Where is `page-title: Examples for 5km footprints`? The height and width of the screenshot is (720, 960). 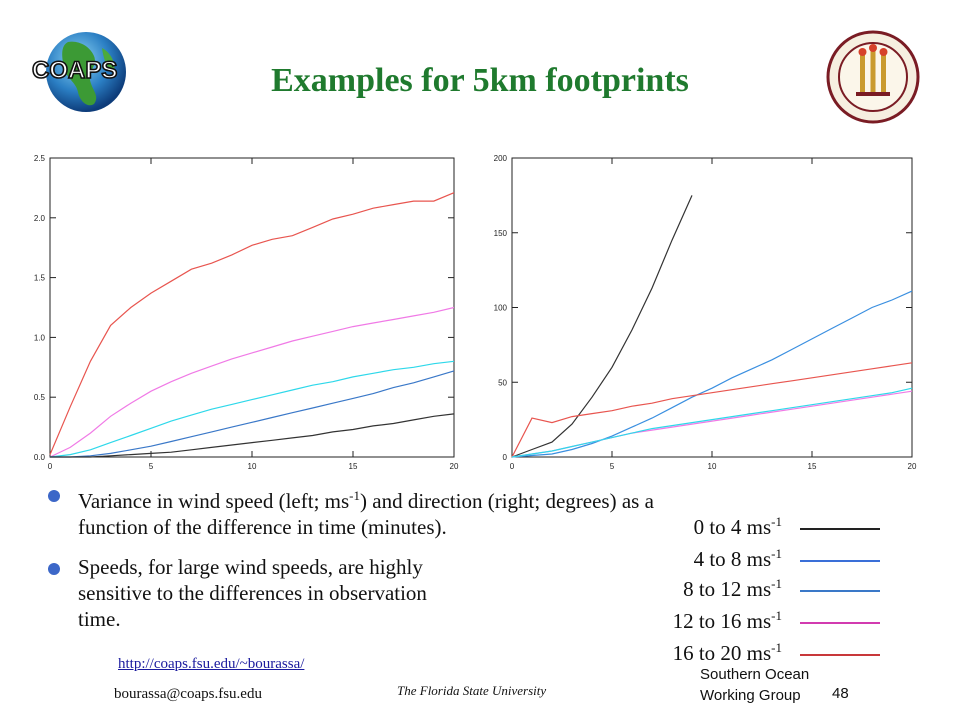 page-title: Examples for 5km footprints is located at coordinates (480, 80).